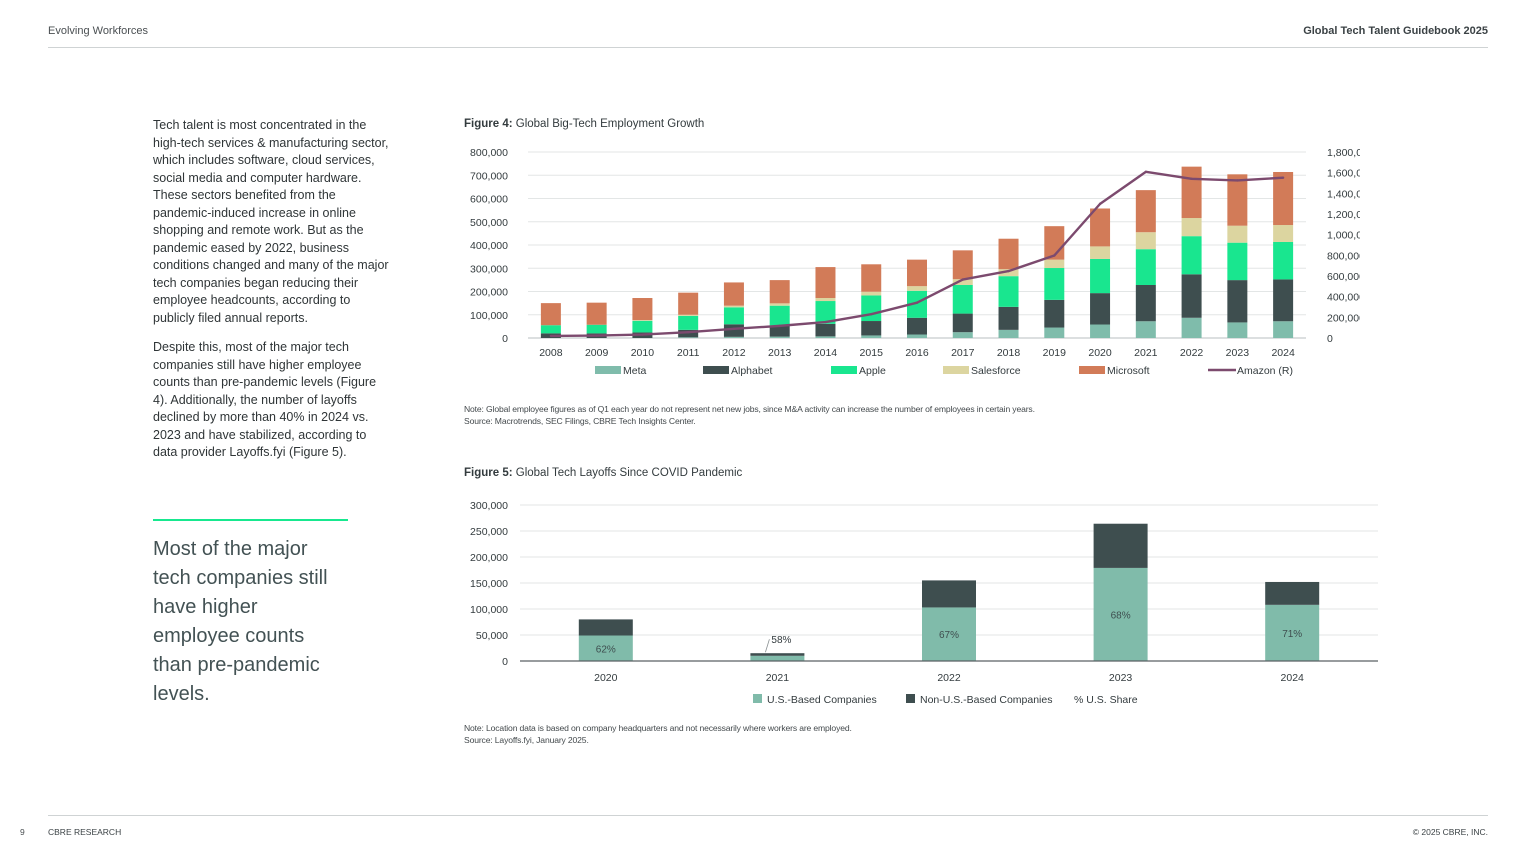 This screenshot has height=864, width=1536. I want to click on y2-tick-label: 1,200,000, so click(1343, 215).